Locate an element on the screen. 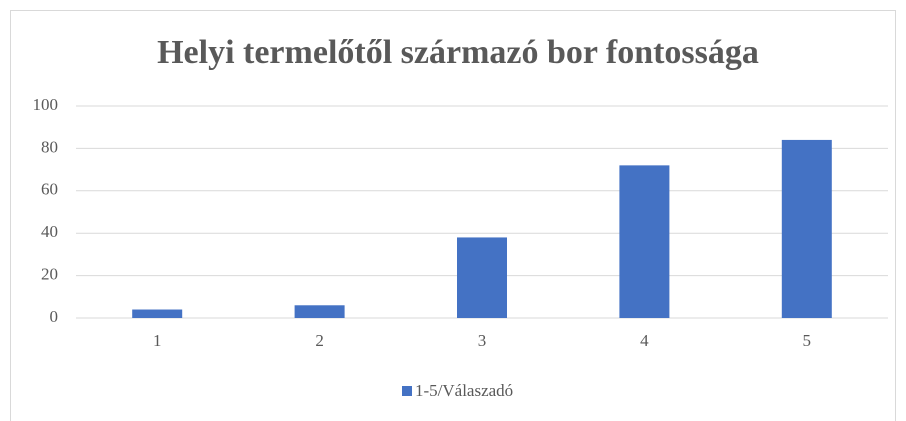 The image size is (906, 421). legend-label: 1-5/Válaszadó is located at coordinates (464, 390).